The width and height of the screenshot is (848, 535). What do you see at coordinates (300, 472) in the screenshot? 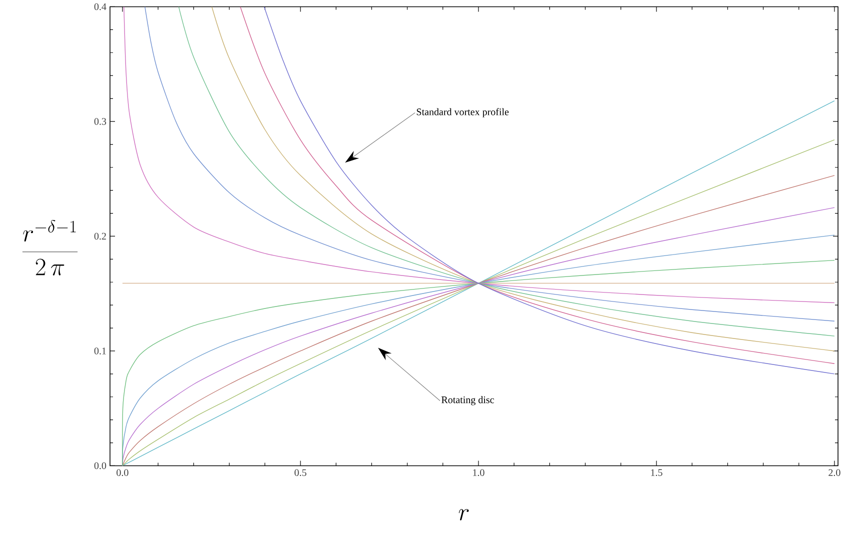
I see `x-tick-label: 0.5` at bounding box center [300, 472].